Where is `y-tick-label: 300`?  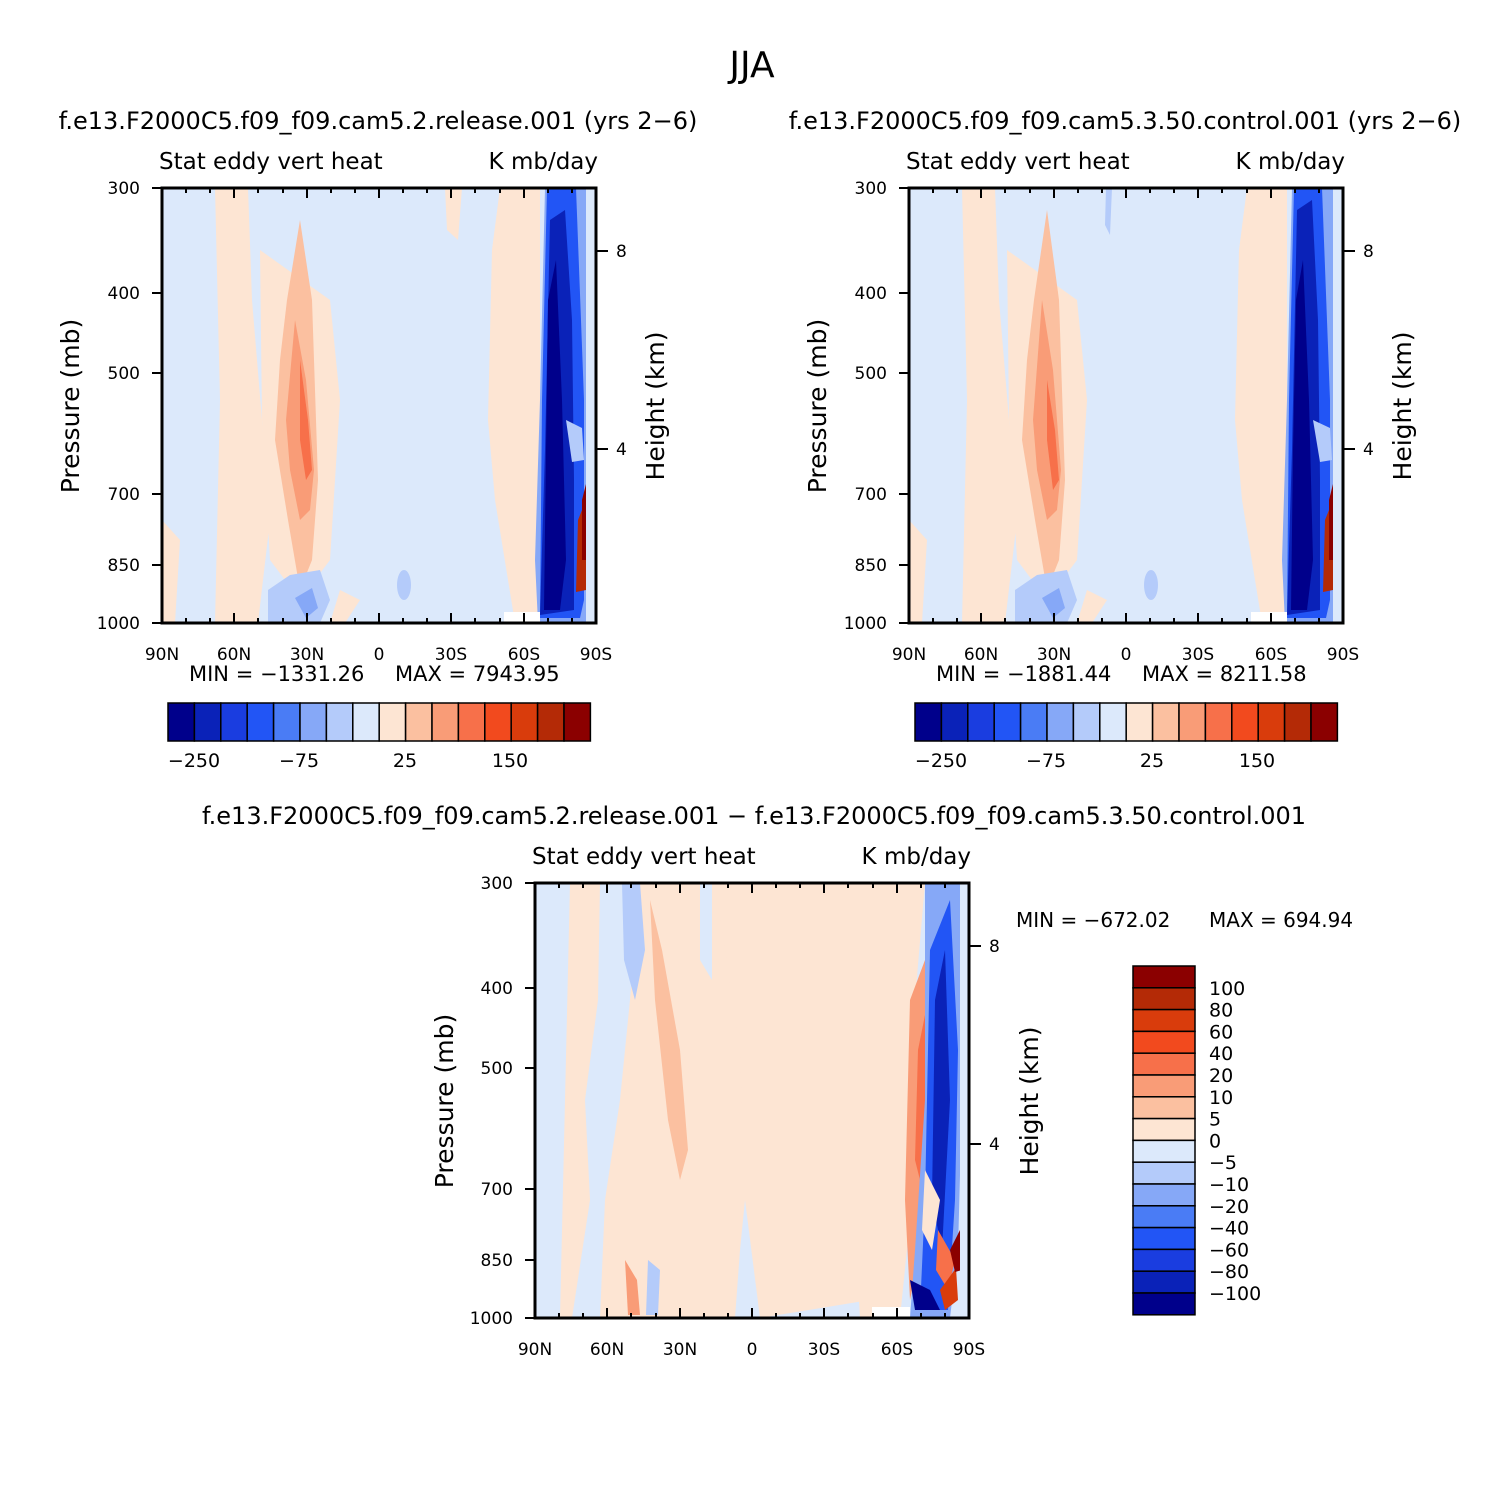 y-tick-label: 300 is located at coordinates (871, 189).